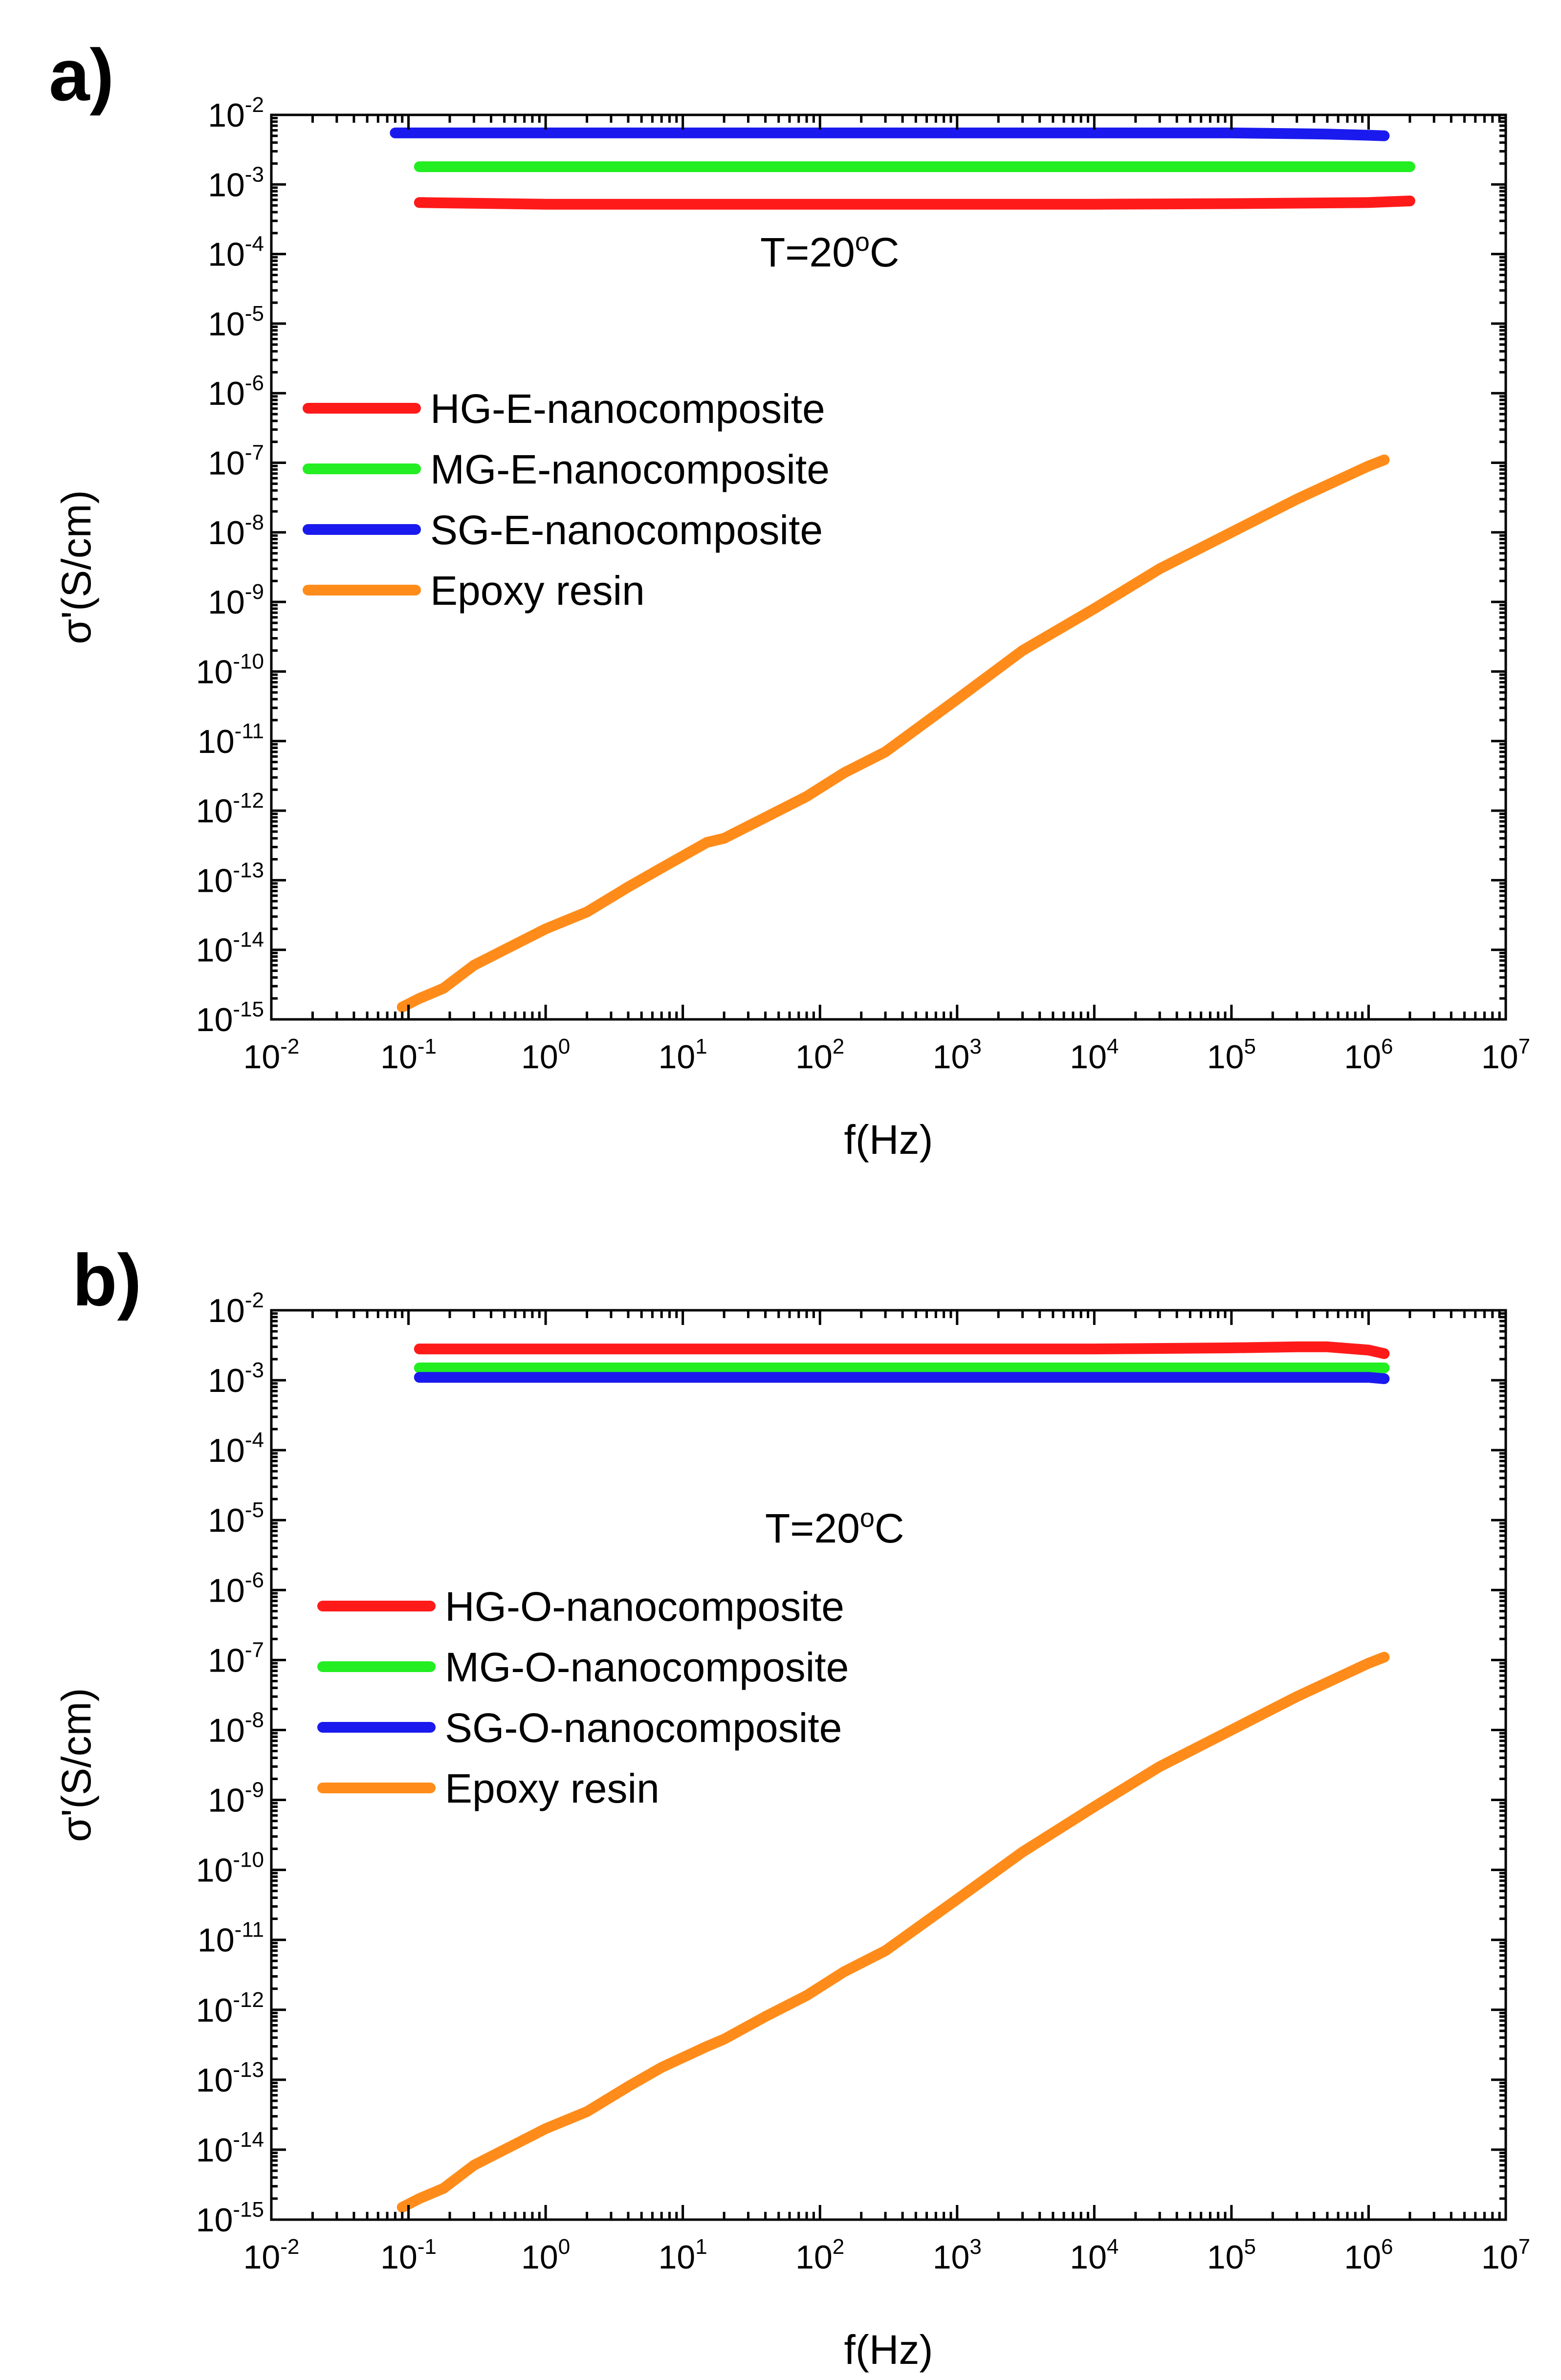 Image resolution: width=1561 pixels, height=2380 pixels. What do you see at coordinates (914, 203) in the screenshot?
I see `series-line-hg-e-nanocomposite` at bounding box center [914, 203].